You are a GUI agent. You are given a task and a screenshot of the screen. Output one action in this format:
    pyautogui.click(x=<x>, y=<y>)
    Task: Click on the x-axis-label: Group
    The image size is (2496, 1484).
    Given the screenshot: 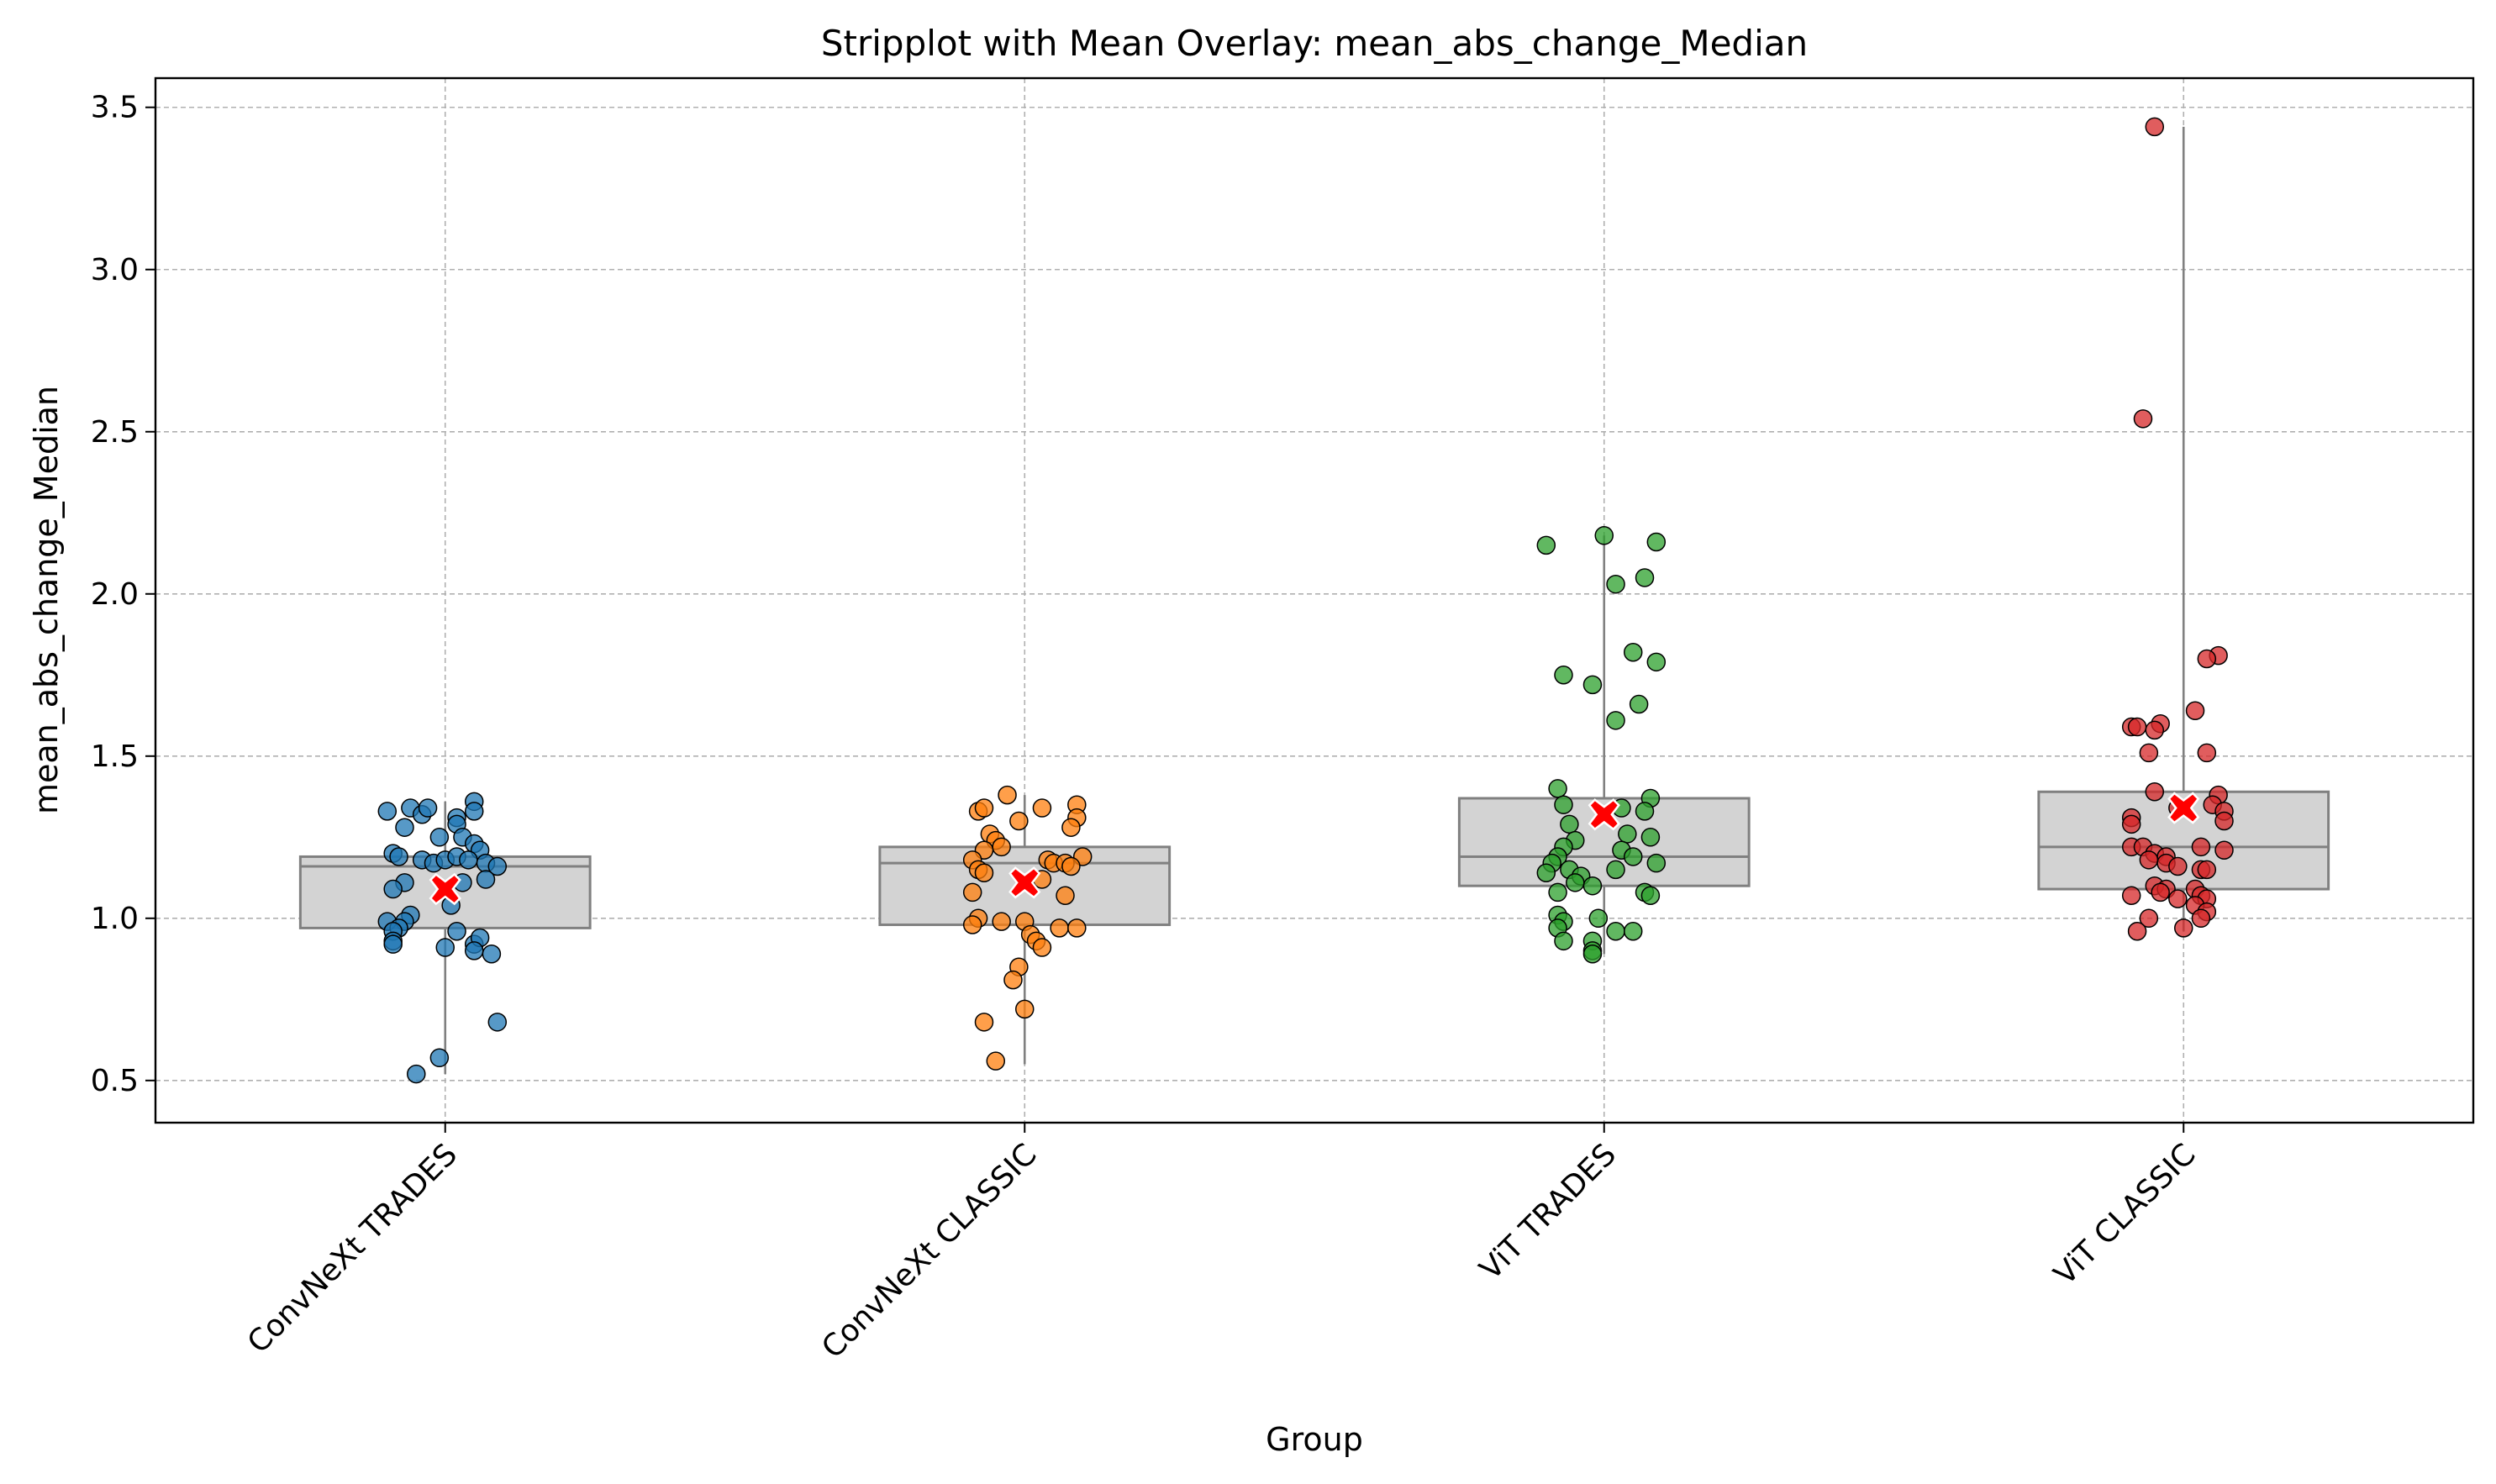 What is the action you would take?
    pyautogui.click(x=1314, y=1439)
    